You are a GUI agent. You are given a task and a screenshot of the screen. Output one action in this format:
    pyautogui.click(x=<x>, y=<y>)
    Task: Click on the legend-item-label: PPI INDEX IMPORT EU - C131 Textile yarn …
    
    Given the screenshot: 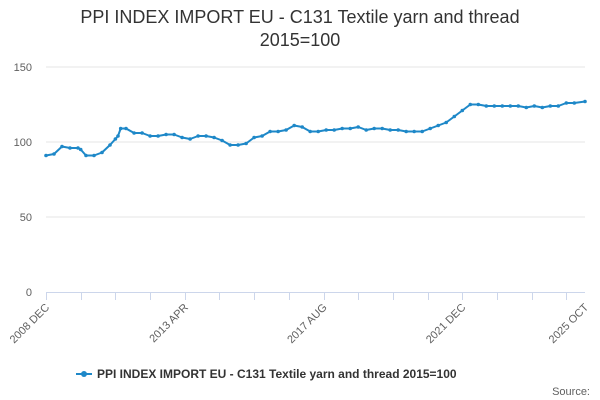 What is the action you would take?
    pyautogui.click(x=277, y=374)
    